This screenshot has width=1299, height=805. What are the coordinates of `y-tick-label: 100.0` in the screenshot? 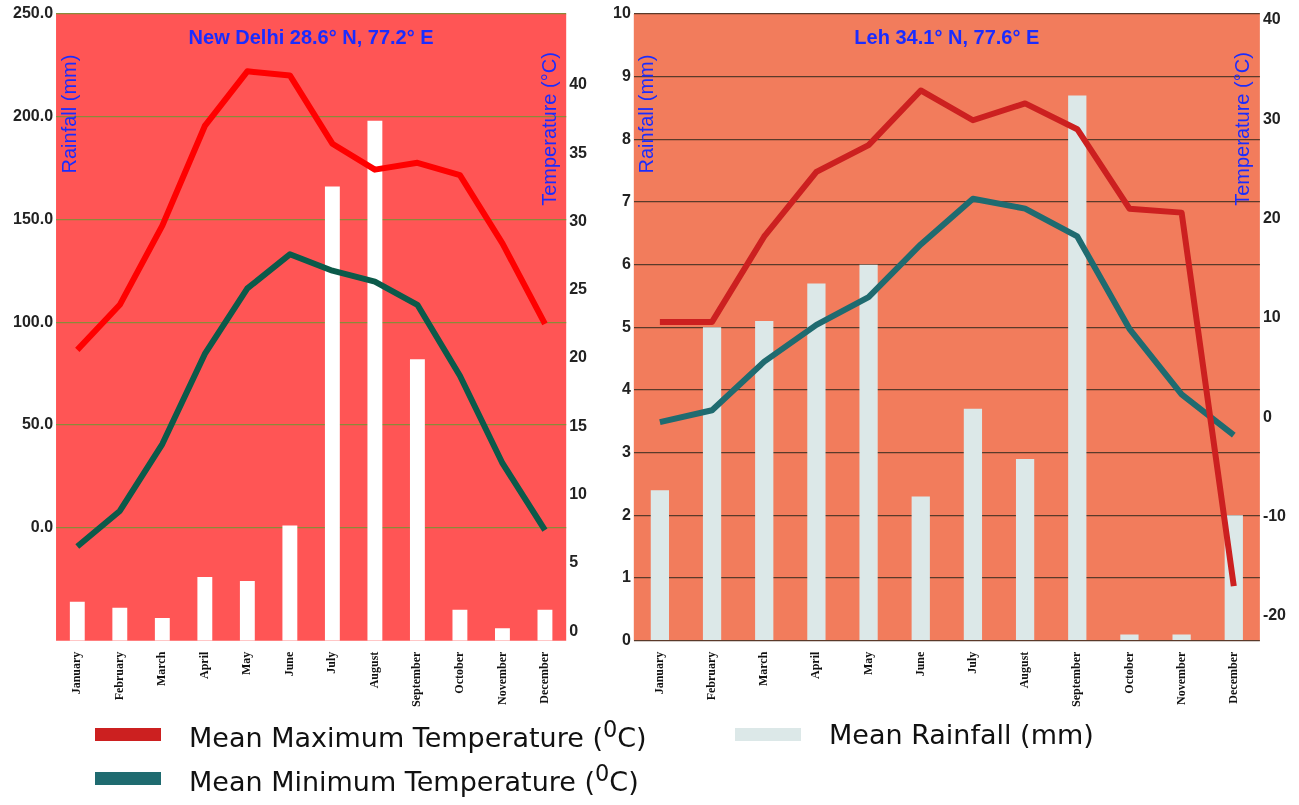 It's located at (33, 321).